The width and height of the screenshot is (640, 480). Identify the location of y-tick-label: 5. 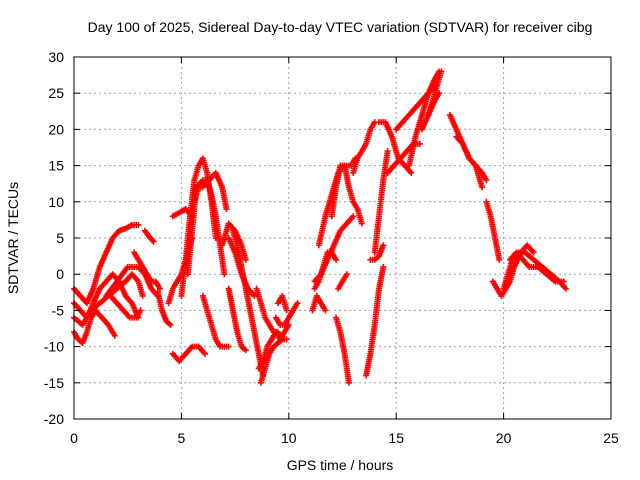
(60, 238).